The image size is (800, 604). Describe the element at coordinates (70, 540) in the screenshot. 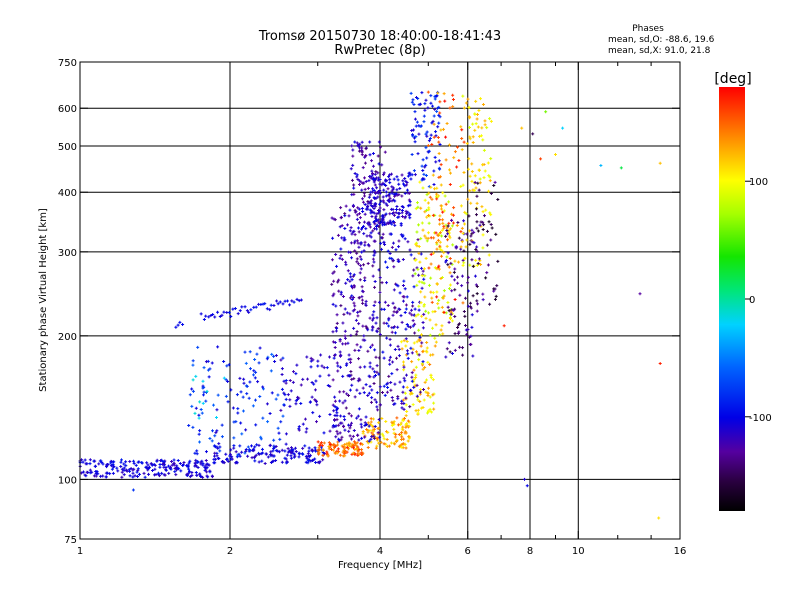

I see `y-tick-label: 75` at that location.